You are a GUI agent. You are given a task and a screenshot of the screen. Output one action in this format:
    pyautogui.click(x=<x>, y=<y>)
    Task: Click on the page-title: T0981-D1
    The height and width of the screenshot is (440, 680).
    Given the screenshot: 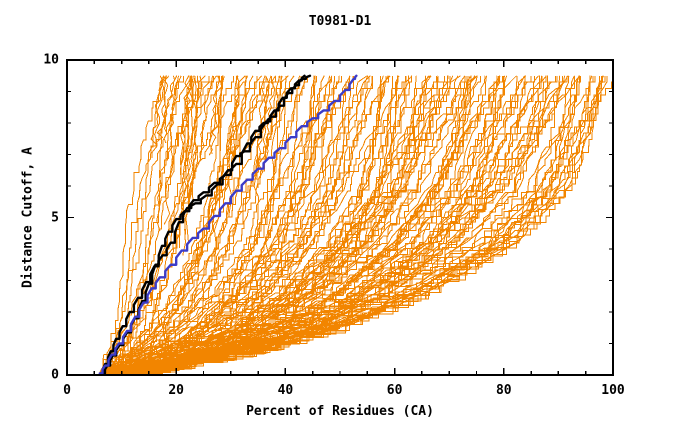 What is the action you would take?
    pyautogui.click(x=340, y=21)
    